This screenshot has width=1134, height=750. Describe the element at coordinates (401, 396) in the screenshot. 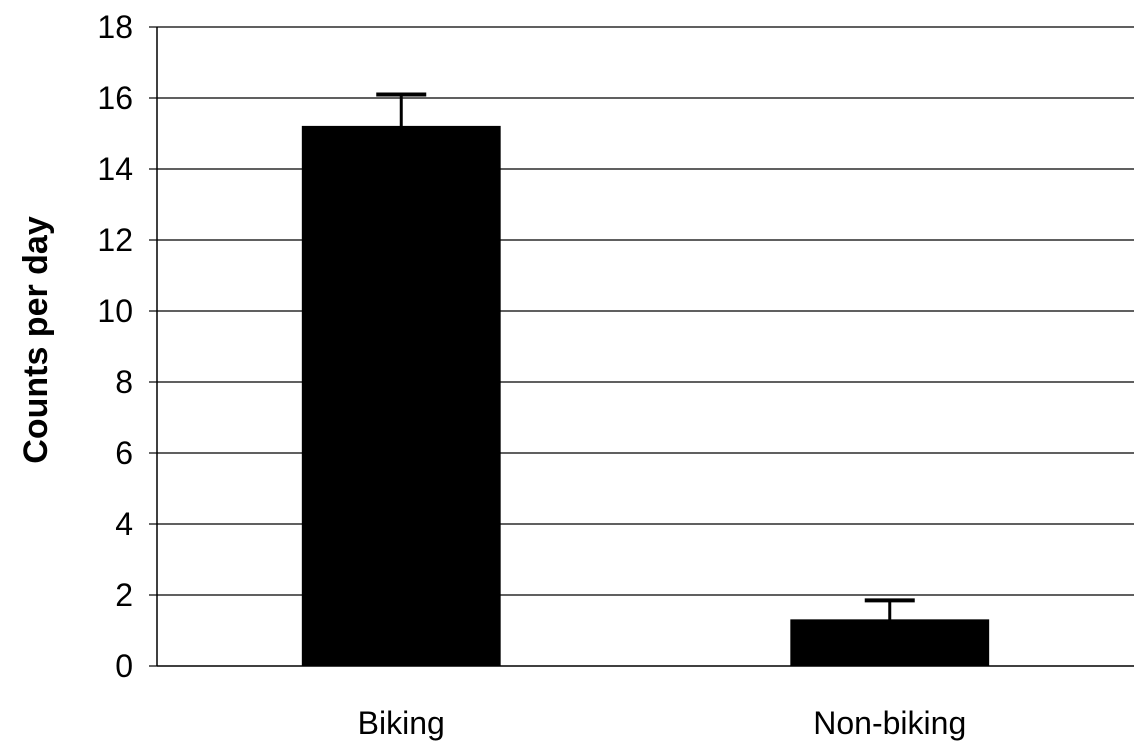

I see `bar-biking` at that location.